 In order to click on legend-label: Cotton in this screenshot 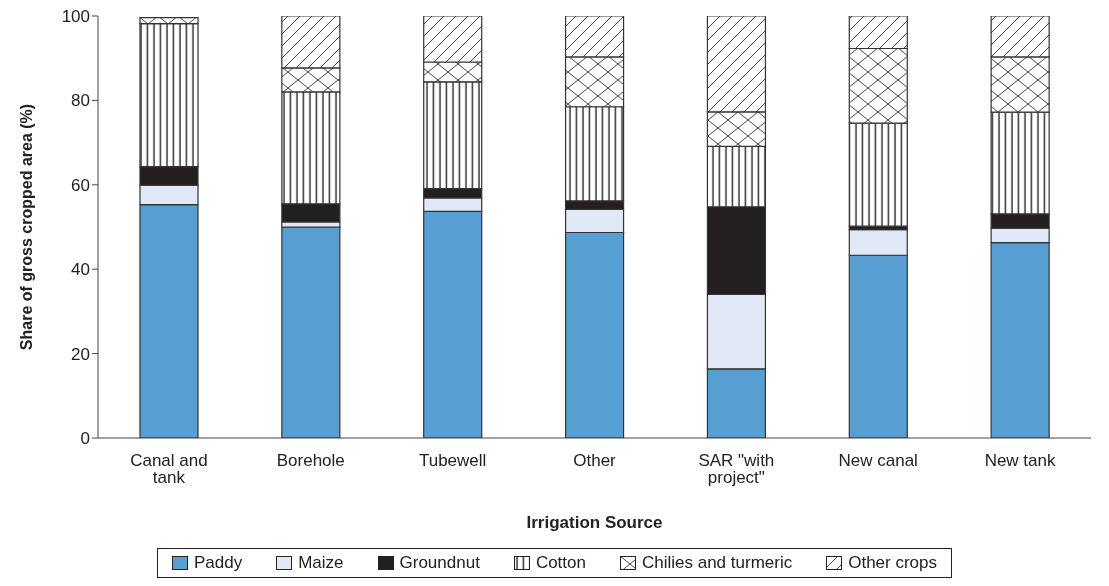, I will do `click(560, 563)`.